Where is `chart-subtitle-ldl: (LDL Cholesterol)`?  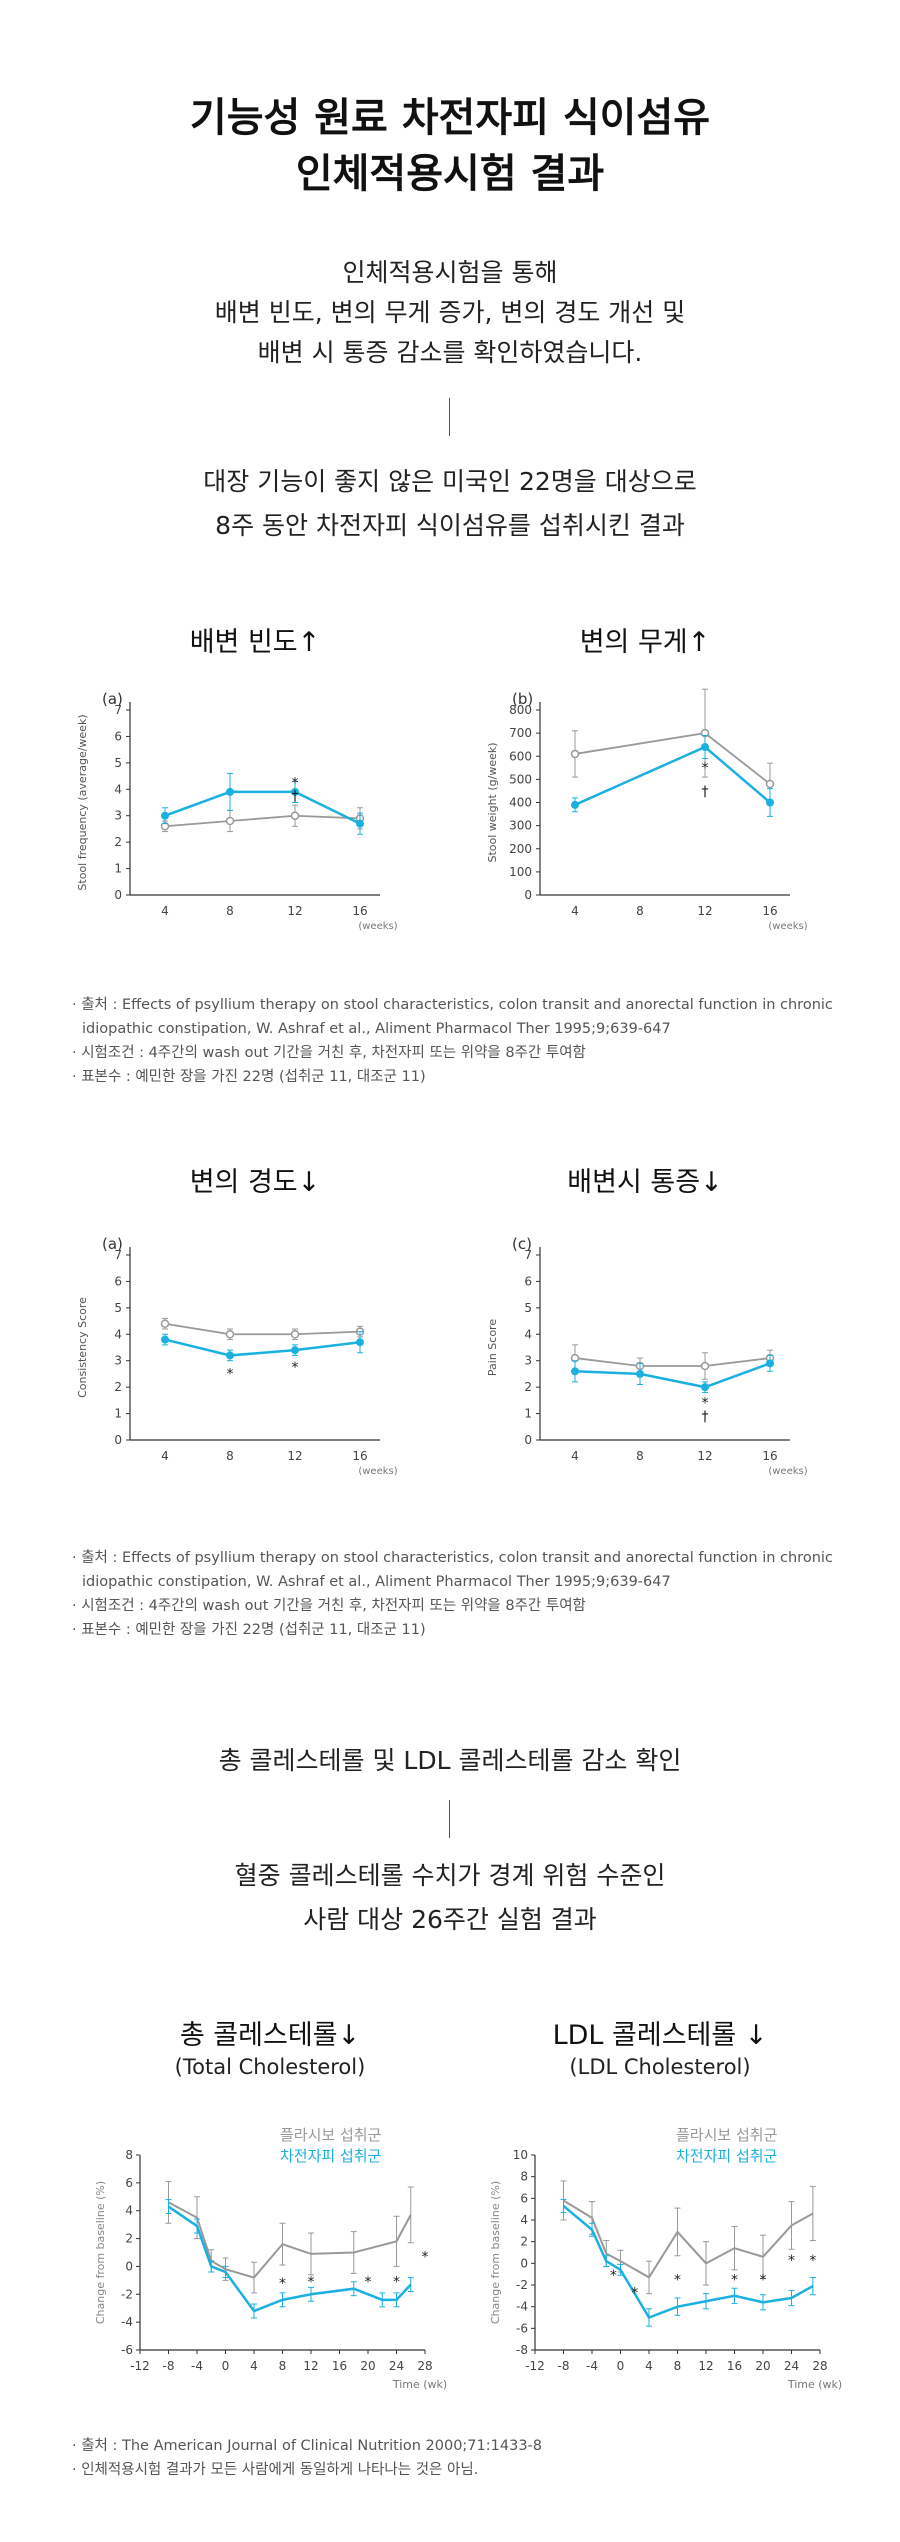 chart-subtitle-ldl: (LDL Cholesterol) is located at coordinates (660, 2067).